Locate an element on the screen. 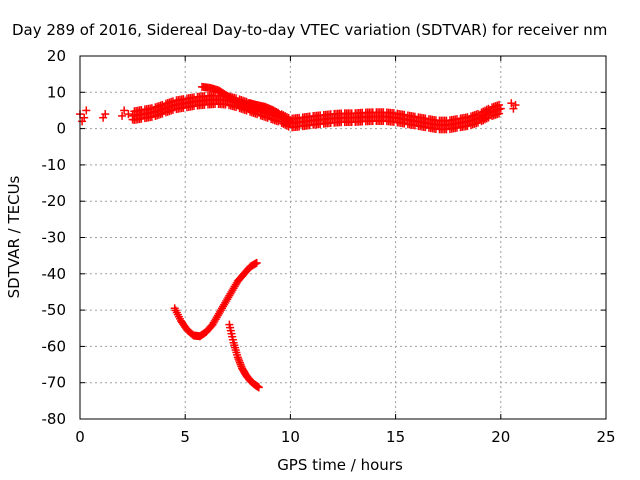  x-tick-label: 5 is located at coordinates (185, 437).